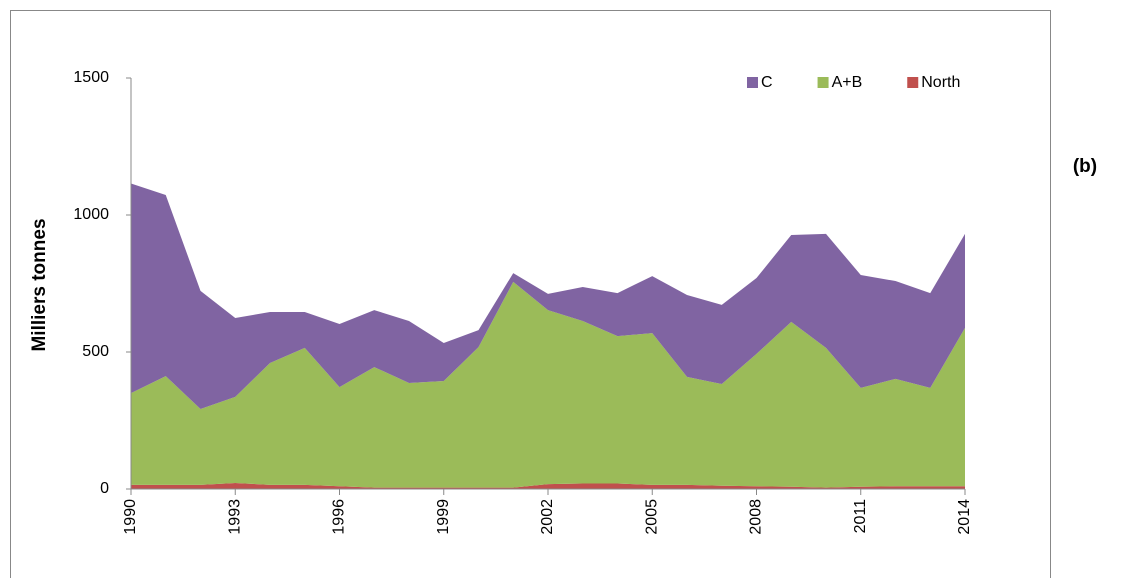  I want to click on y-tick-label: 1500, so click(91, 77).